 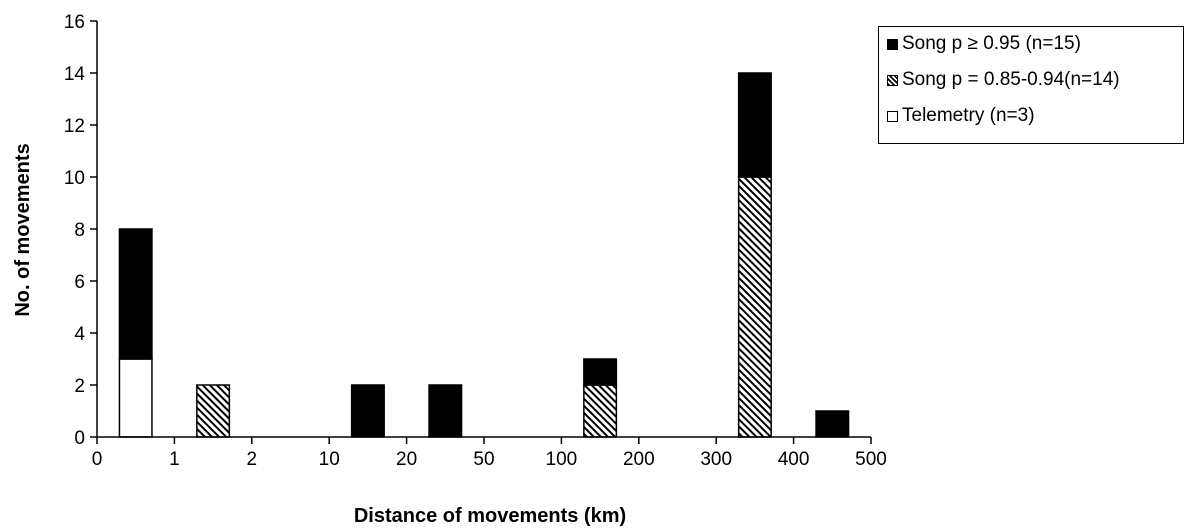 I want to click on y-axis-title: No. of movements, so click(x=23, y=229).